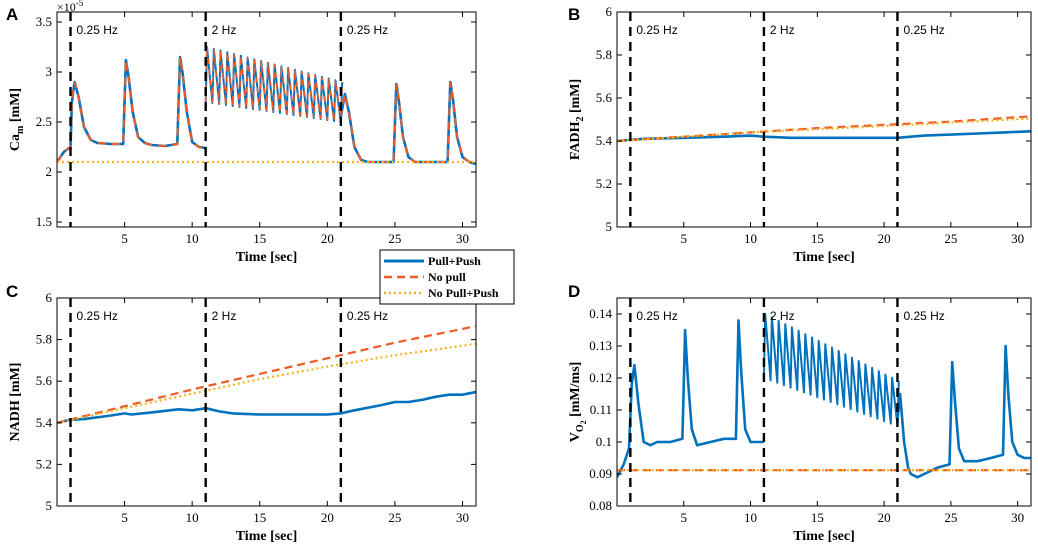 The width and height of the screenshot is (1038, 551). Describe the element at coordinates (44, 380) in the screenshot. I see `y-tick-label: 5.6` at that location.